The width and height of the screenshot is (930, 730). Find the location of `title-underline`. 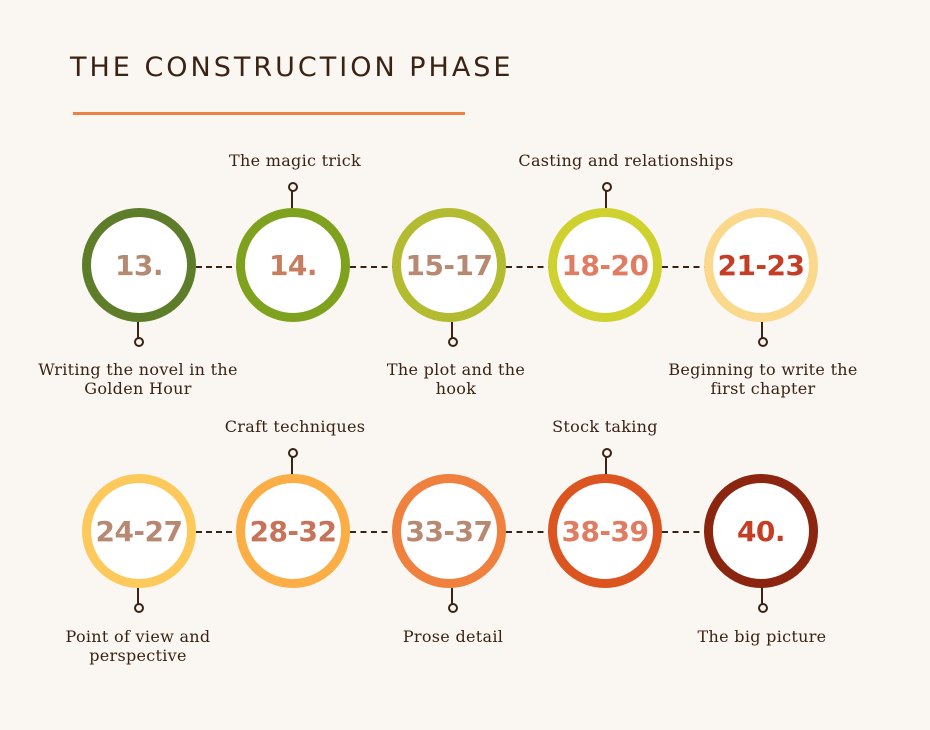

title-underline is located at coordinates (269, 113).